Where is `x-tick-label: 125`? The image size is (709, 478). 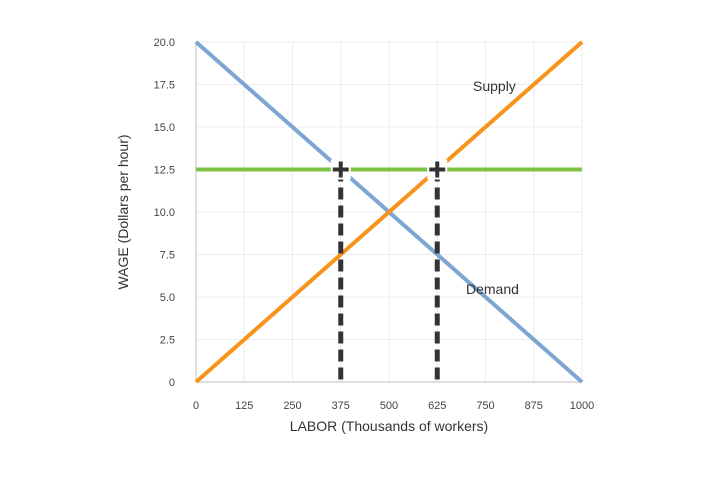
x-tick-label: 125 is located at coordinates (244, 406).